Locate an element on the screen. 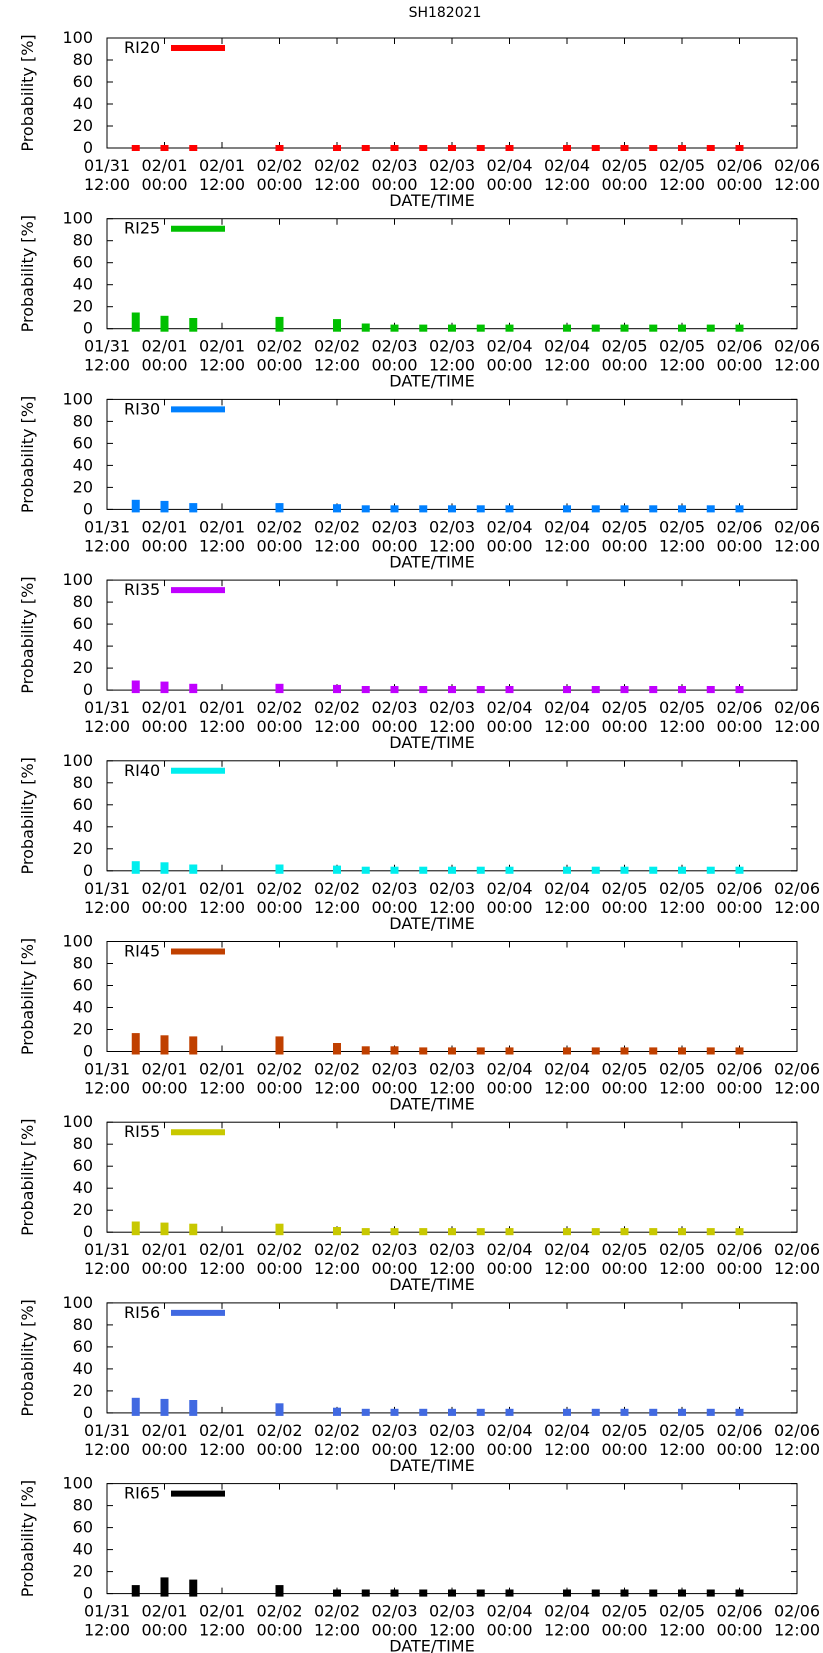 This screenshot has width=823, height=1653. bar-ri56 is located at coordinates (480, 1412).